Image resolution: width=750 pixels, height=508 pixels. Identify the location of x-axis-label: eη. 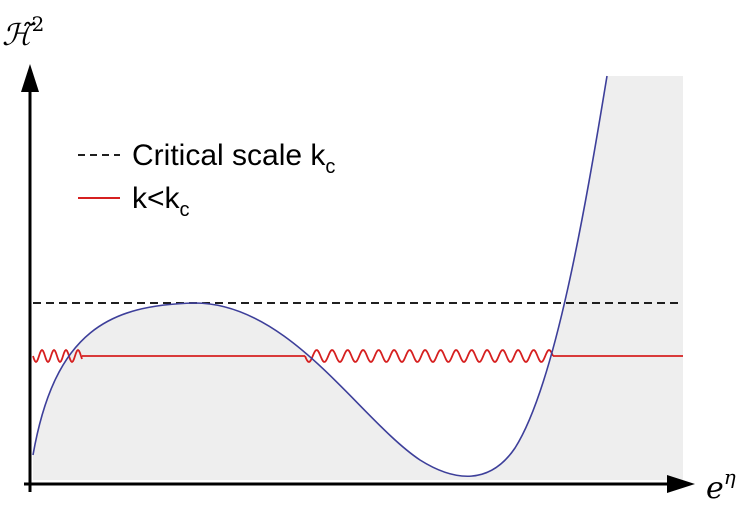
(721, 485).